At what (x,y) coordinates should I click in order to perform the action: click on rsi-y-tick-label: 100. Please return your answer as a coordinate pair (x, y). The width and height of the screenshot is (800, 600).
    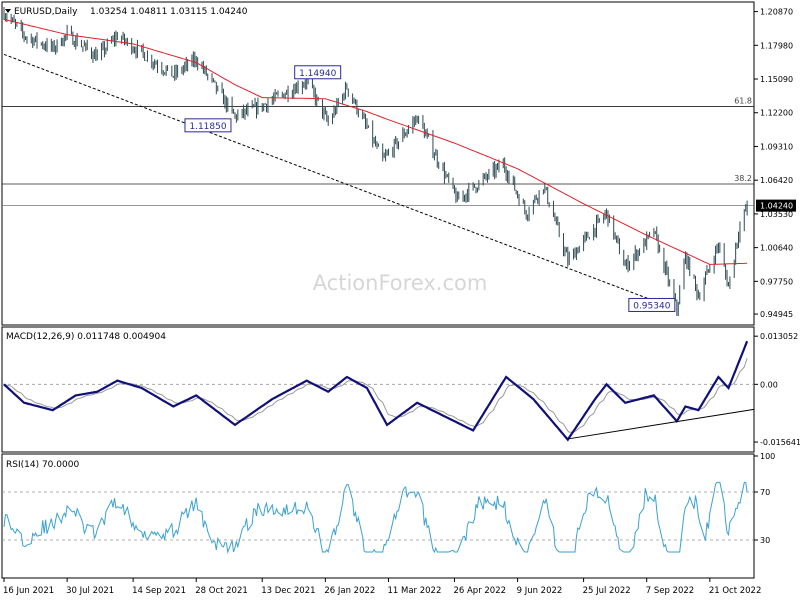
    Looking at the image, I should click on (767, 456).